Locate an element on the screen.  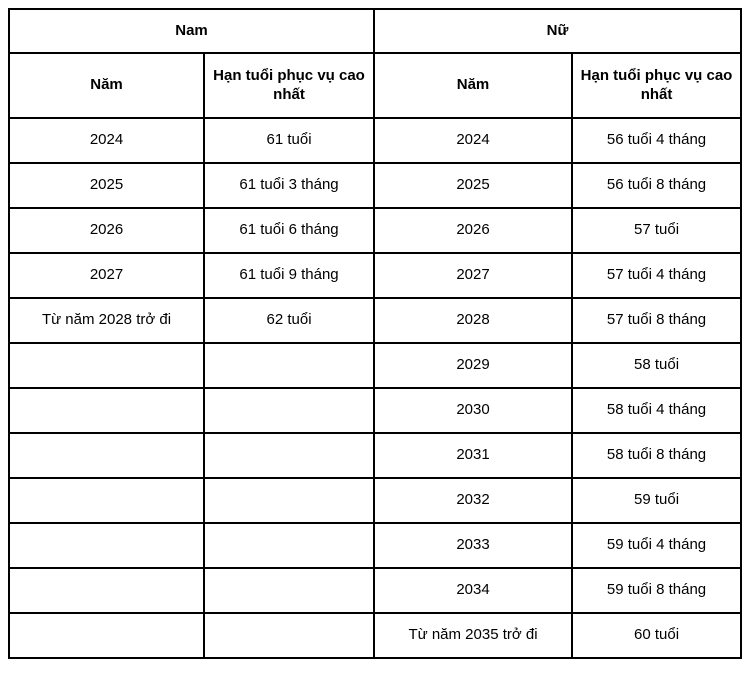
cell-male-year: 2024 is located at coordinates (106, 140).